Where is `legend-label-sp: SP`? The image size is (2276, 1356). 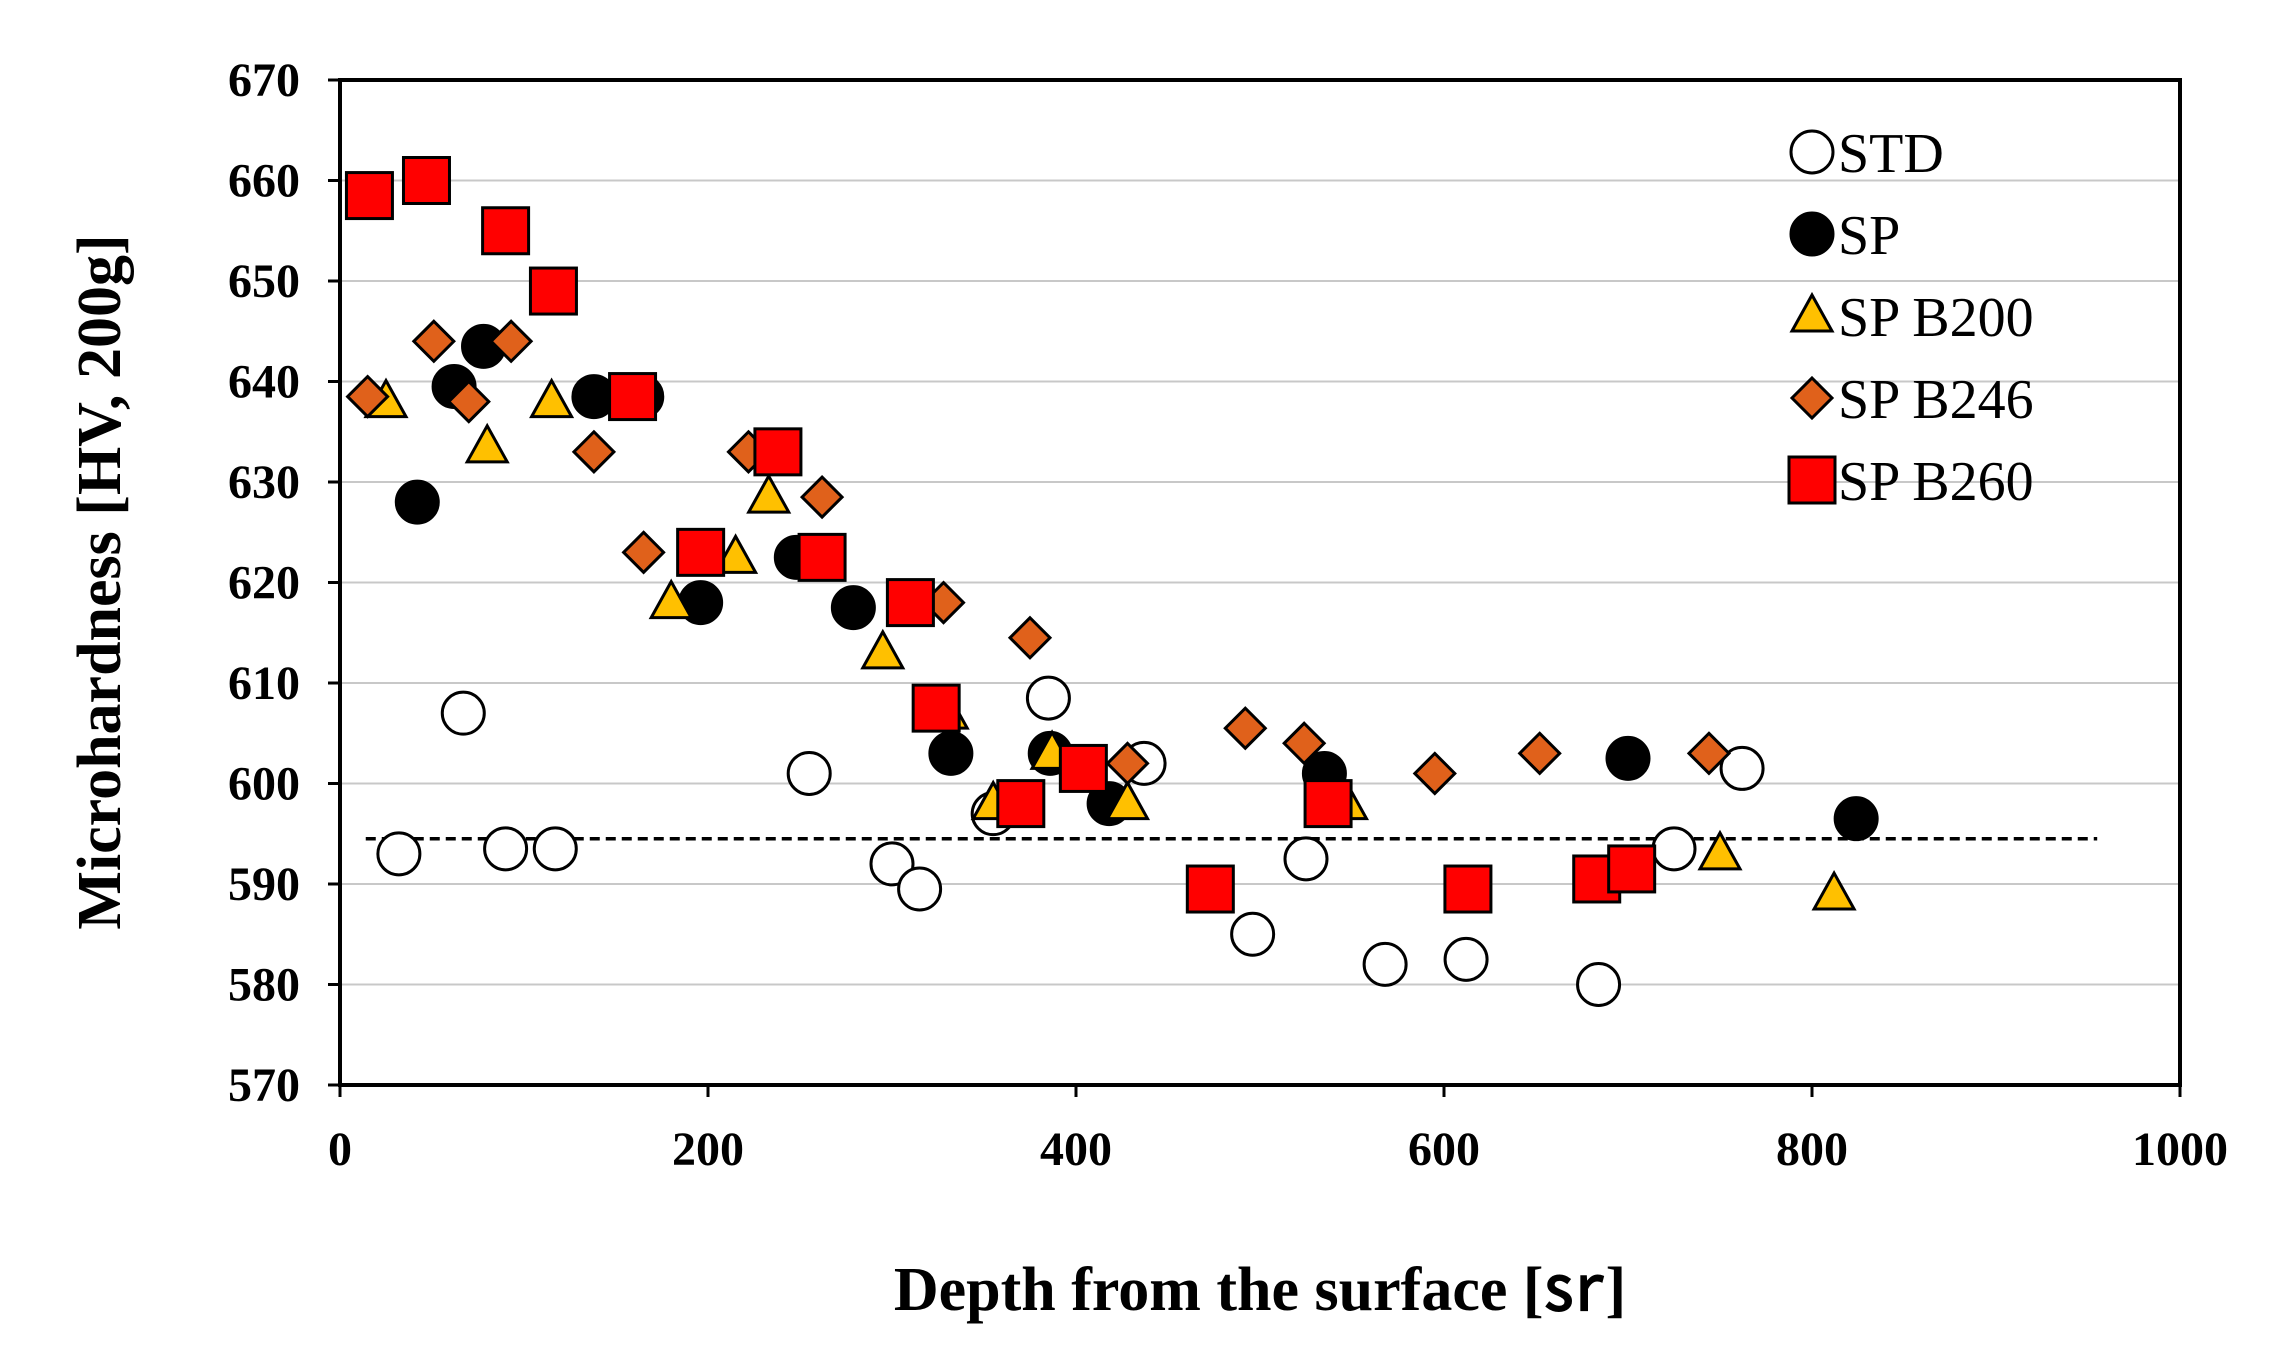
legend-label-sp: SP is located at coordinates (1869, 236).